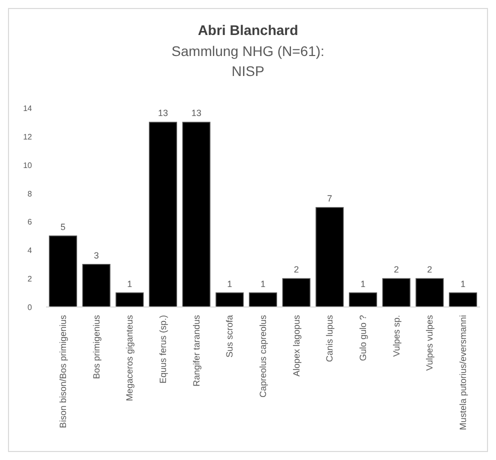  I want to click on chart-title: Abri Blanchard, so click(248, 30).